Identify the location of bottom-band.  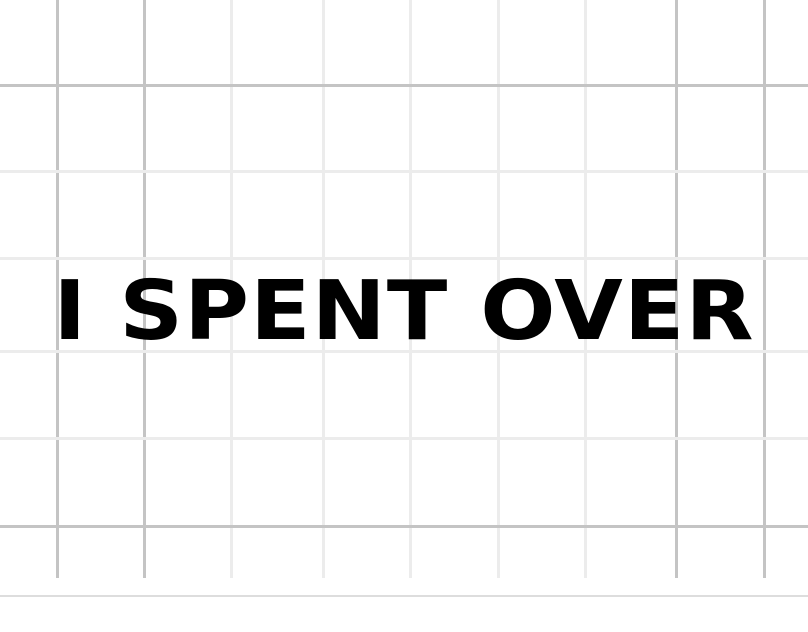
(404, 605).